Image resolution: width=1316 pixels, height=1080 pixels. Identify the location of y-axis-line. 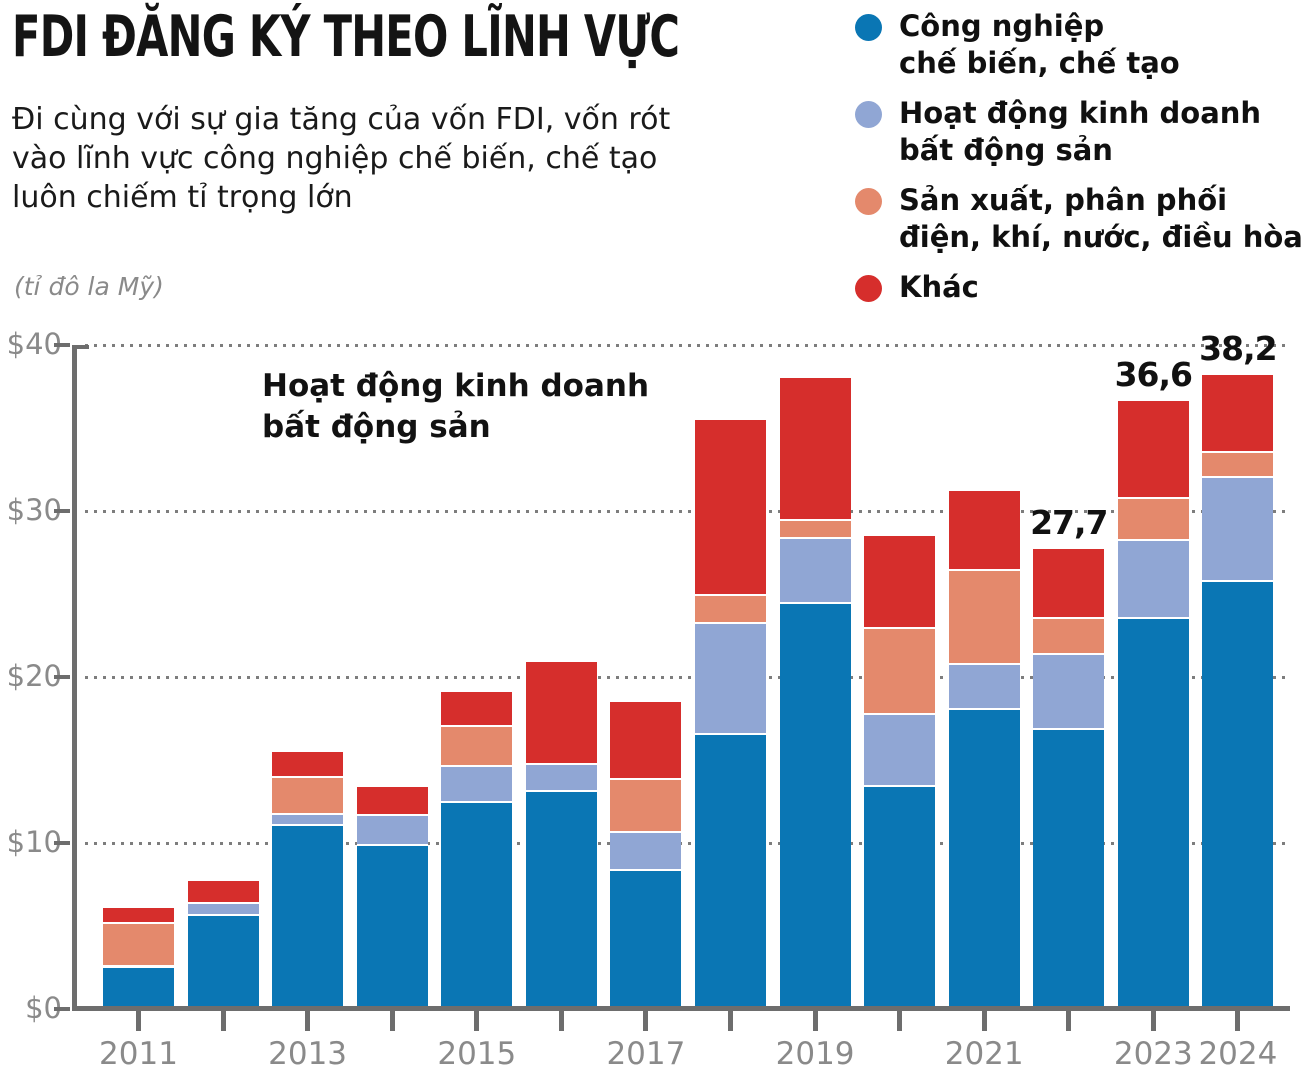
(74, 678).